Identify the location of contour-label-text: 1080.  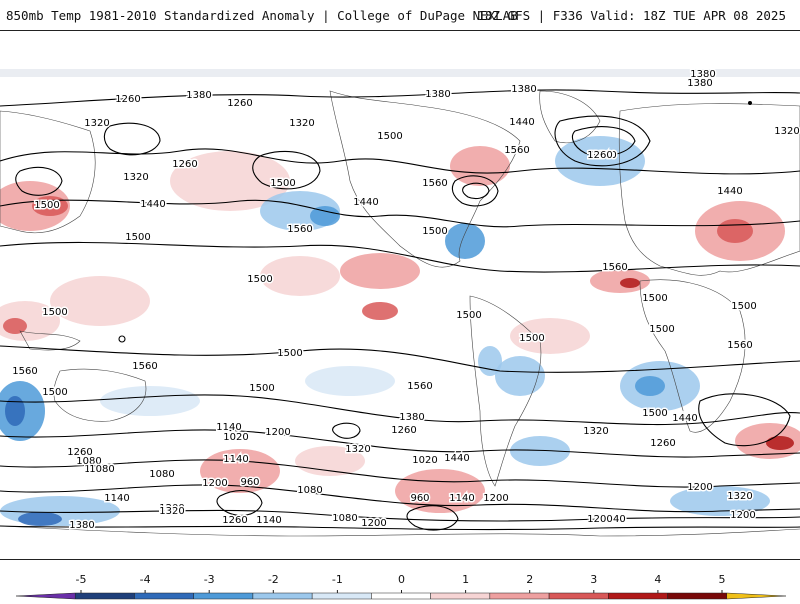
(88, 461).